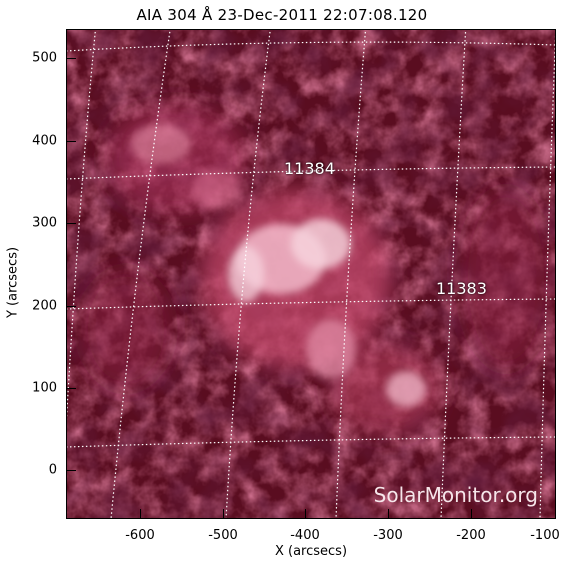 The height and width of the screenshot is (564, 564). What do you see at coordinates (140, 535) in the screenshot?
I see `x-tick-label: -600` at bounding box center [140, 535].